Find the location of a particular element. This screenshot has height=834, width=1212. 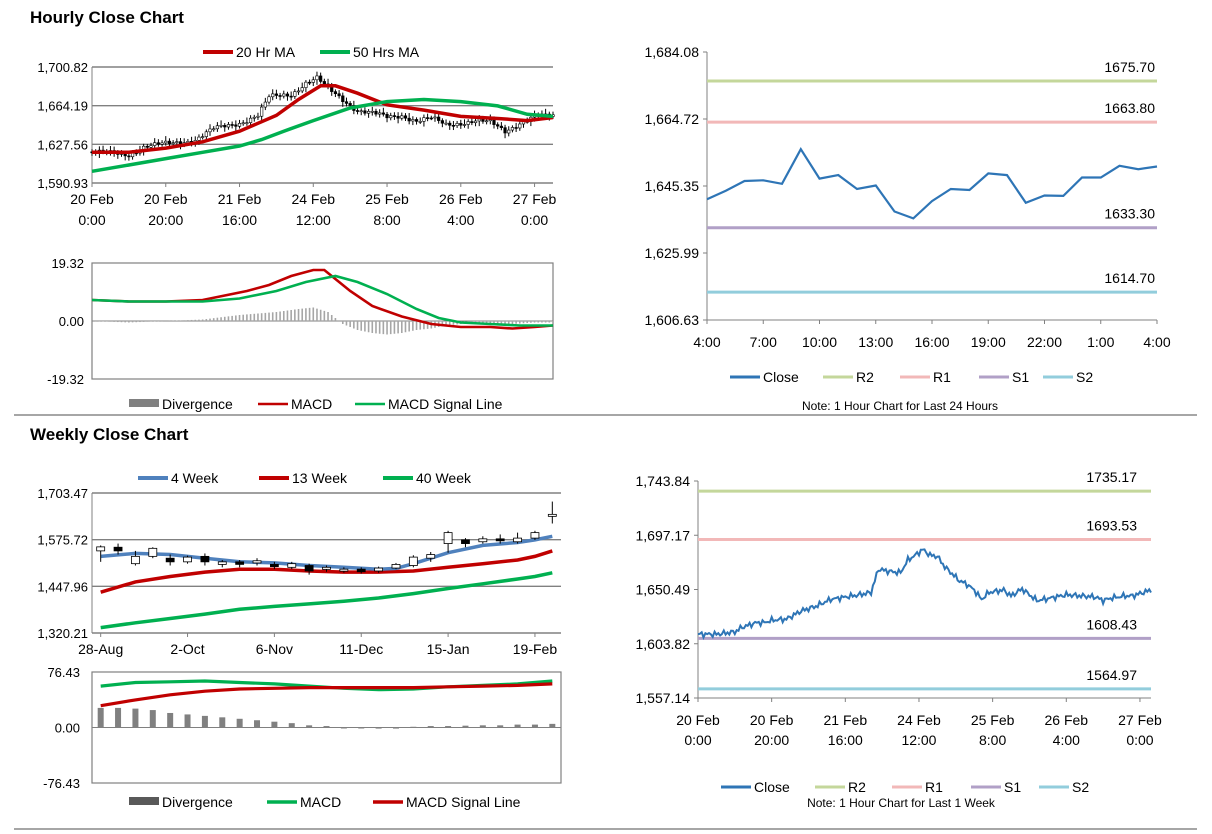

ma-line-40-week is located at coordinates (326, 600).